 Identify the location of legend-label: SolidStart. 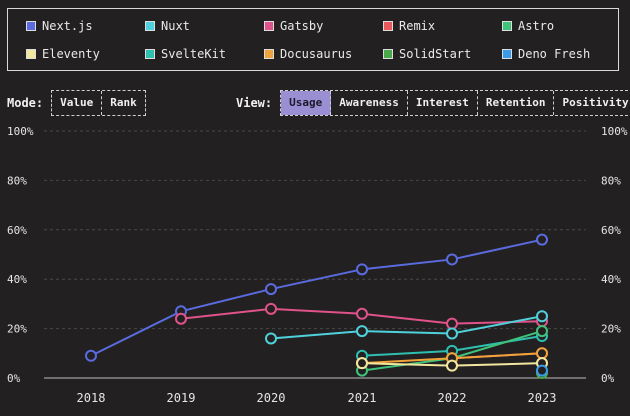
(435, 54).